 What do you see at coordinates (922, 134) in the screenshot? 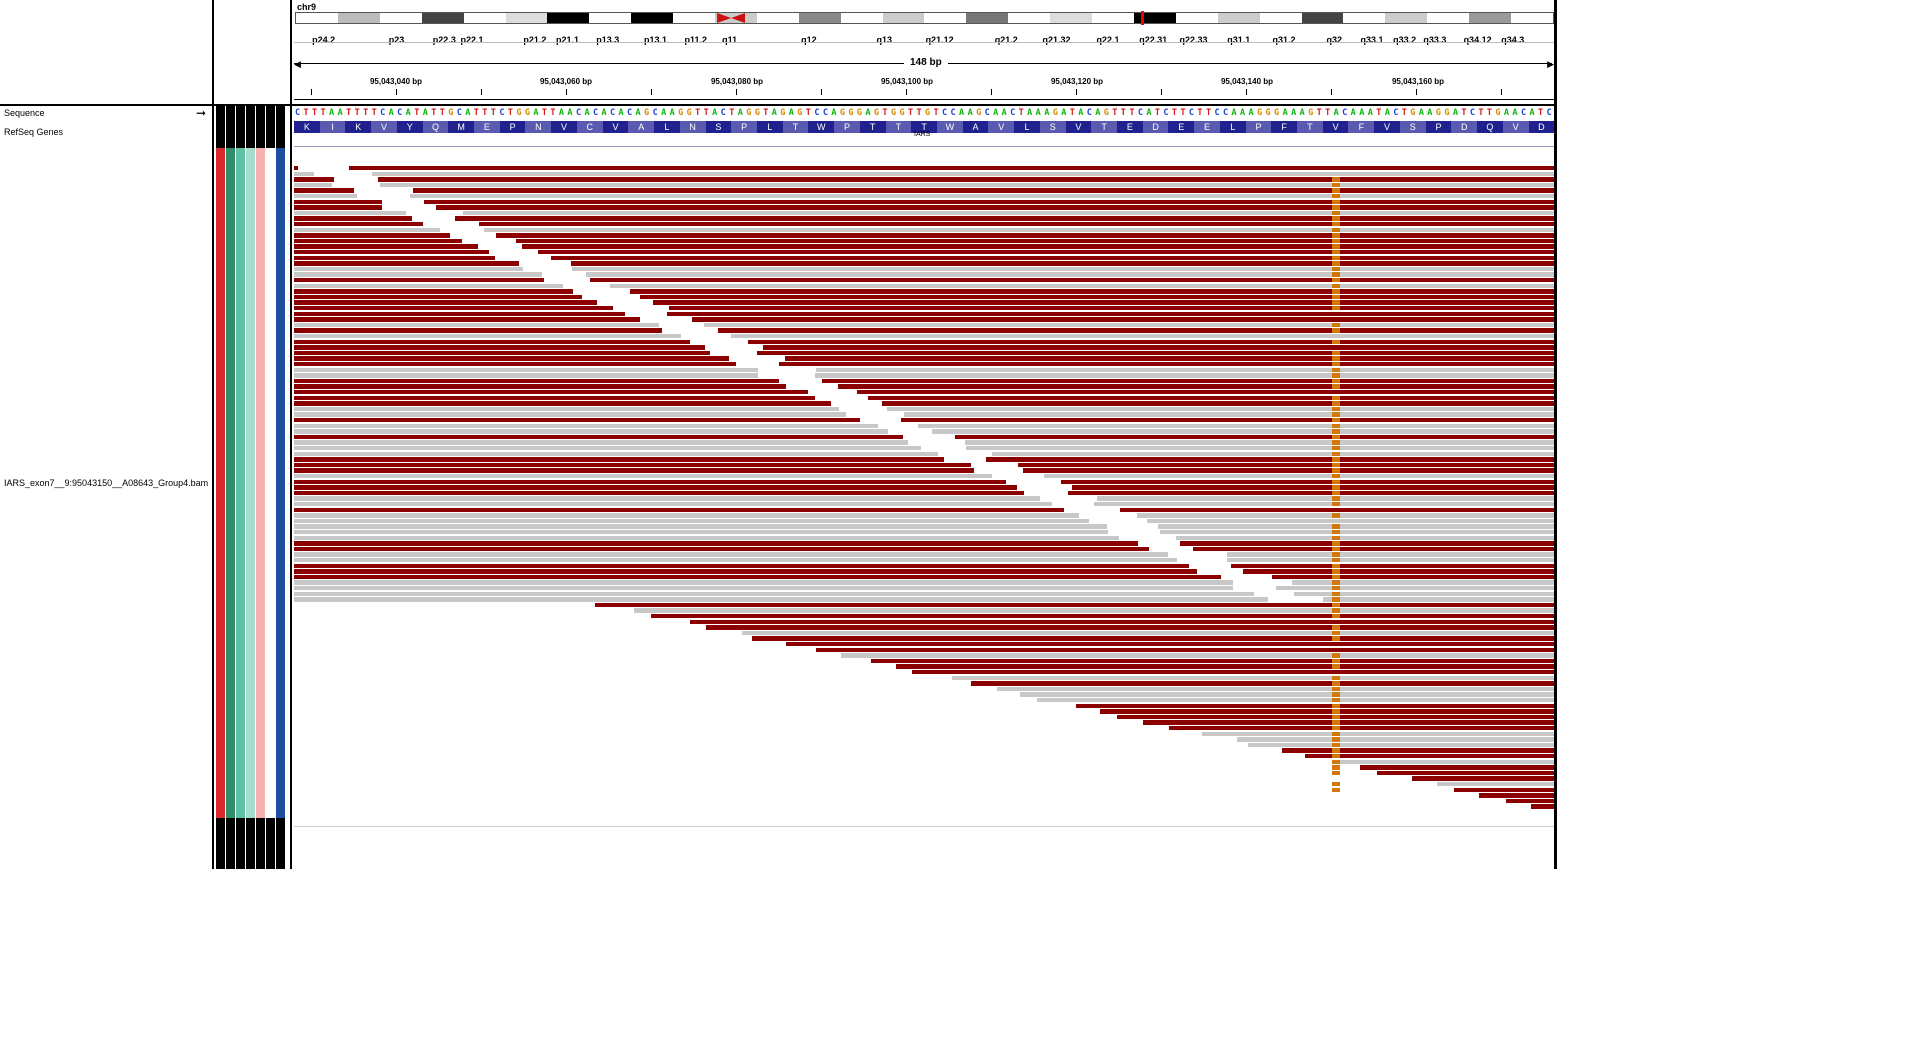
I see `gene-name: IARS` at bounding box center [922, 134].